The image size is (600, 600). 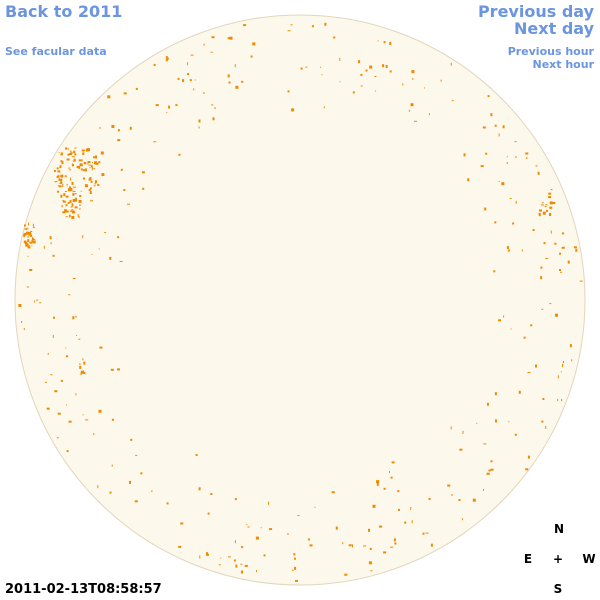 I want to click on facular-link: See facular data, so click(x=56, y=51).